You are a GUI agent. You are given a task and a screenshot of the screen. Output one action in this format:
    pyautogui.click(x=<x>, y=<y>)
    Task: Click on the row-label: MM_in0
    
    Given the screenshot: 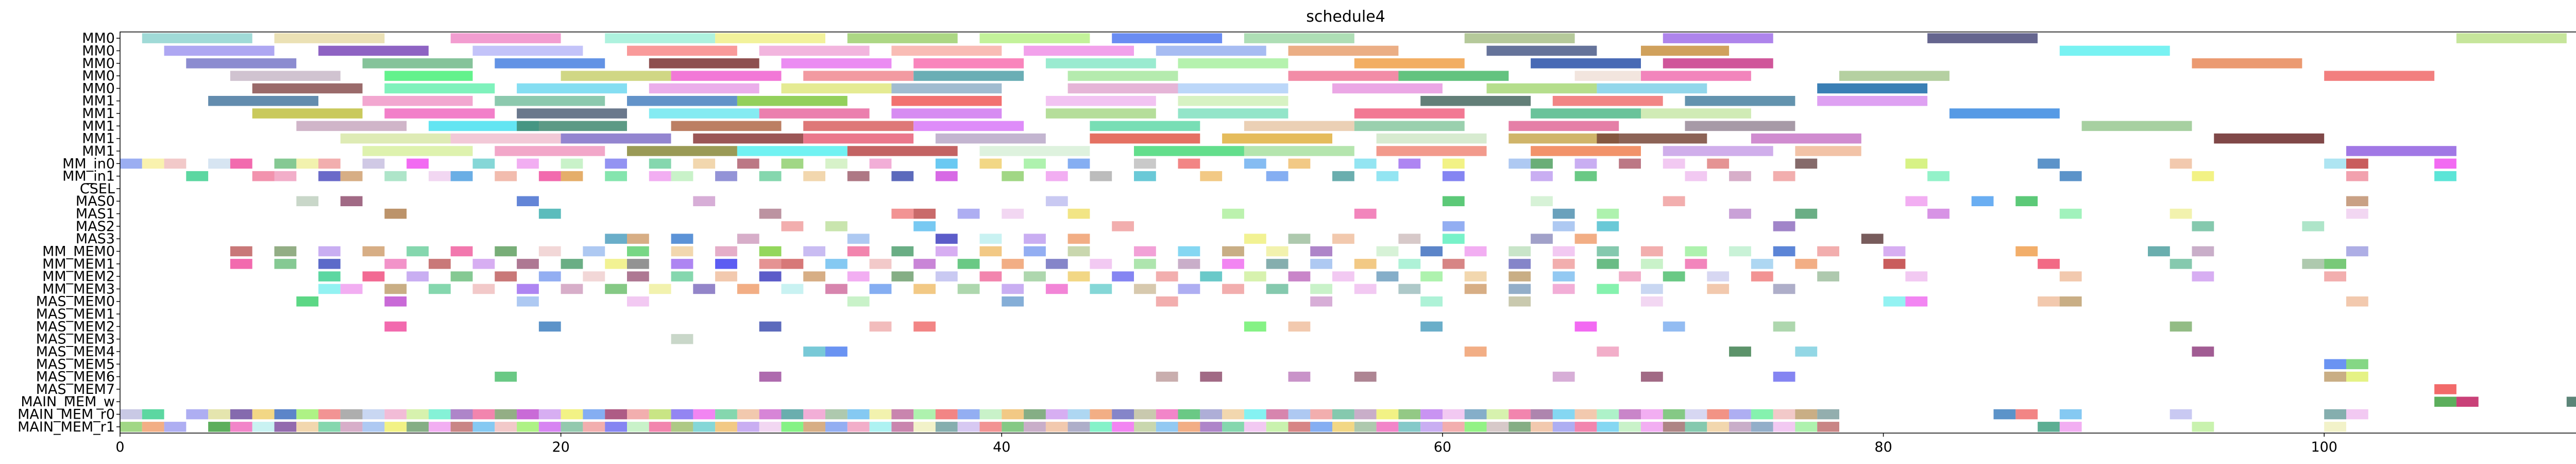 What is the action you would take?
    pyautogui.click(x=88, y=164)
    